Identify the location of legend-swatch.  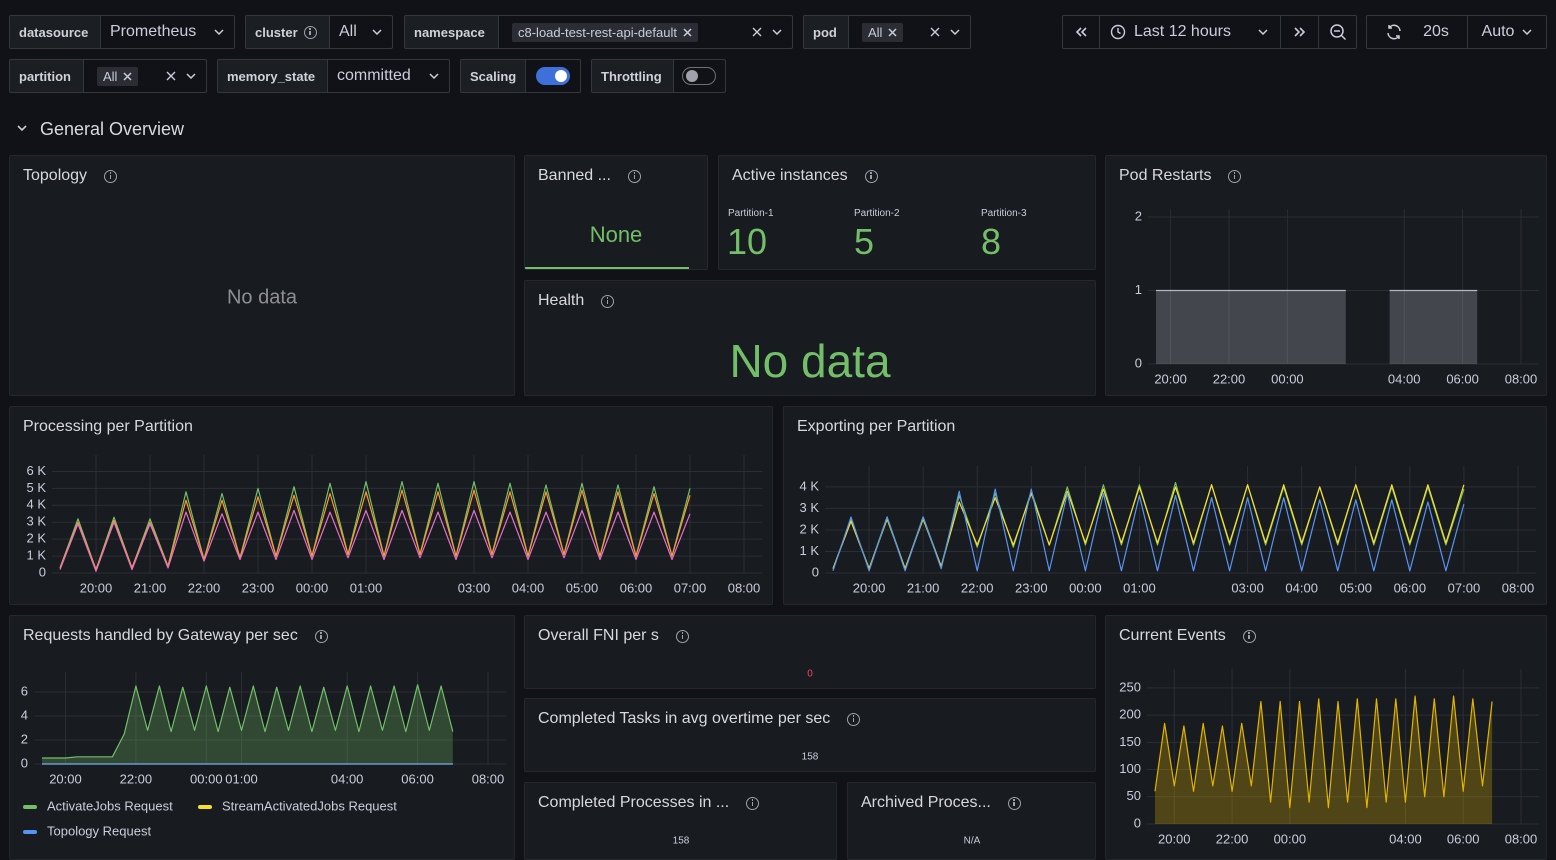
(30, 807).